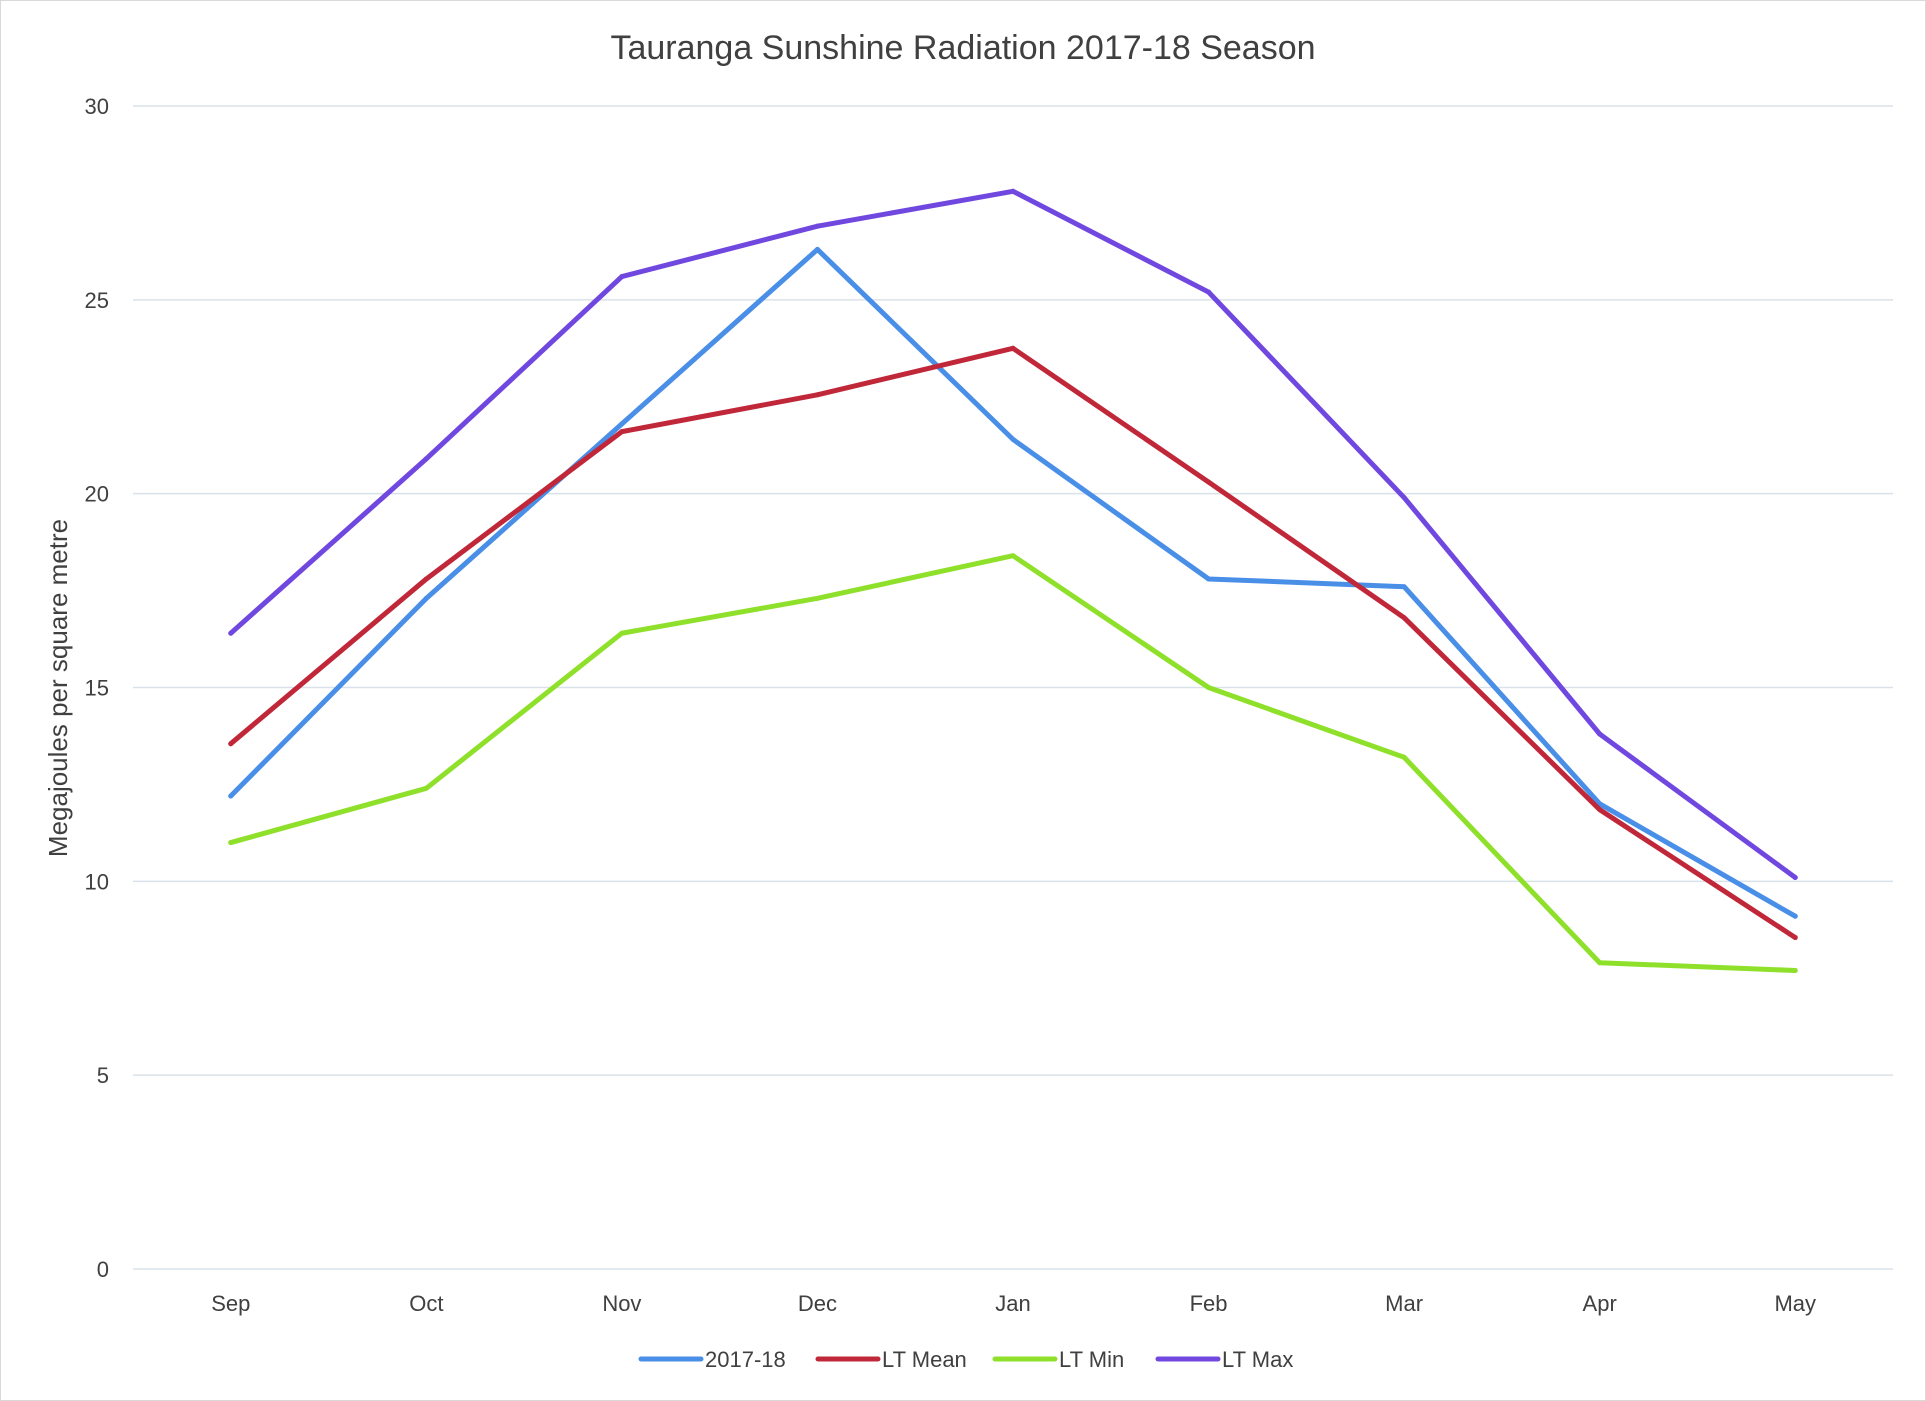  Describe the element at coordinates (1209, 1303) in the screenshot. I see `x-tick-label: Feb` at that location.